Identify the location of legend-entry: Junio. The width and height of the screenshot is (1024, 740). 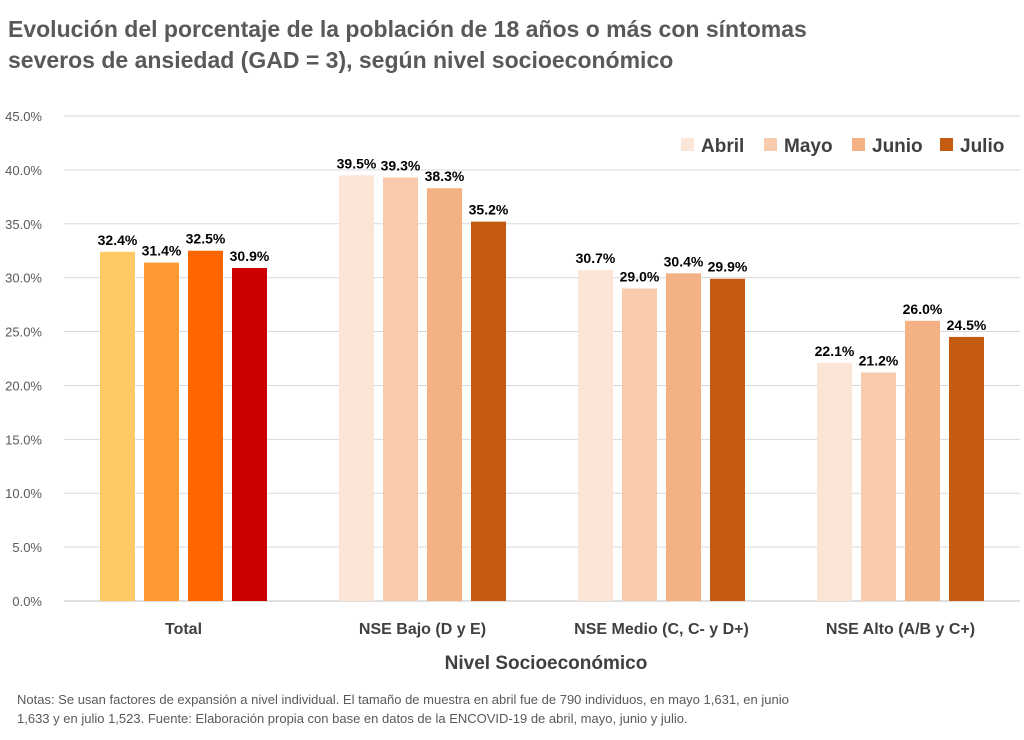
(897, 146).